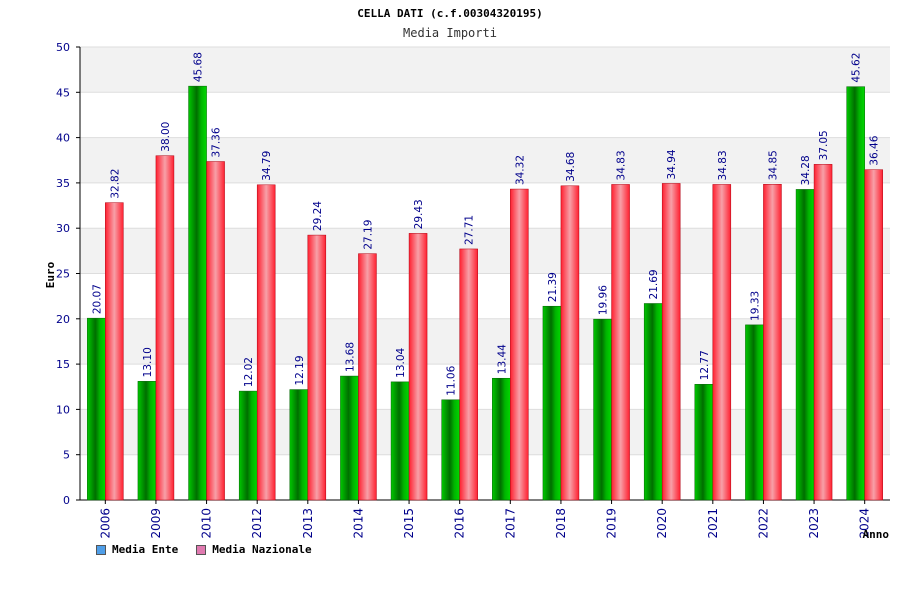  What do you see at coordinates (460, 523) in the screenshot?
I see `x-tick-label: 2016` at bounding box center [460, 523].